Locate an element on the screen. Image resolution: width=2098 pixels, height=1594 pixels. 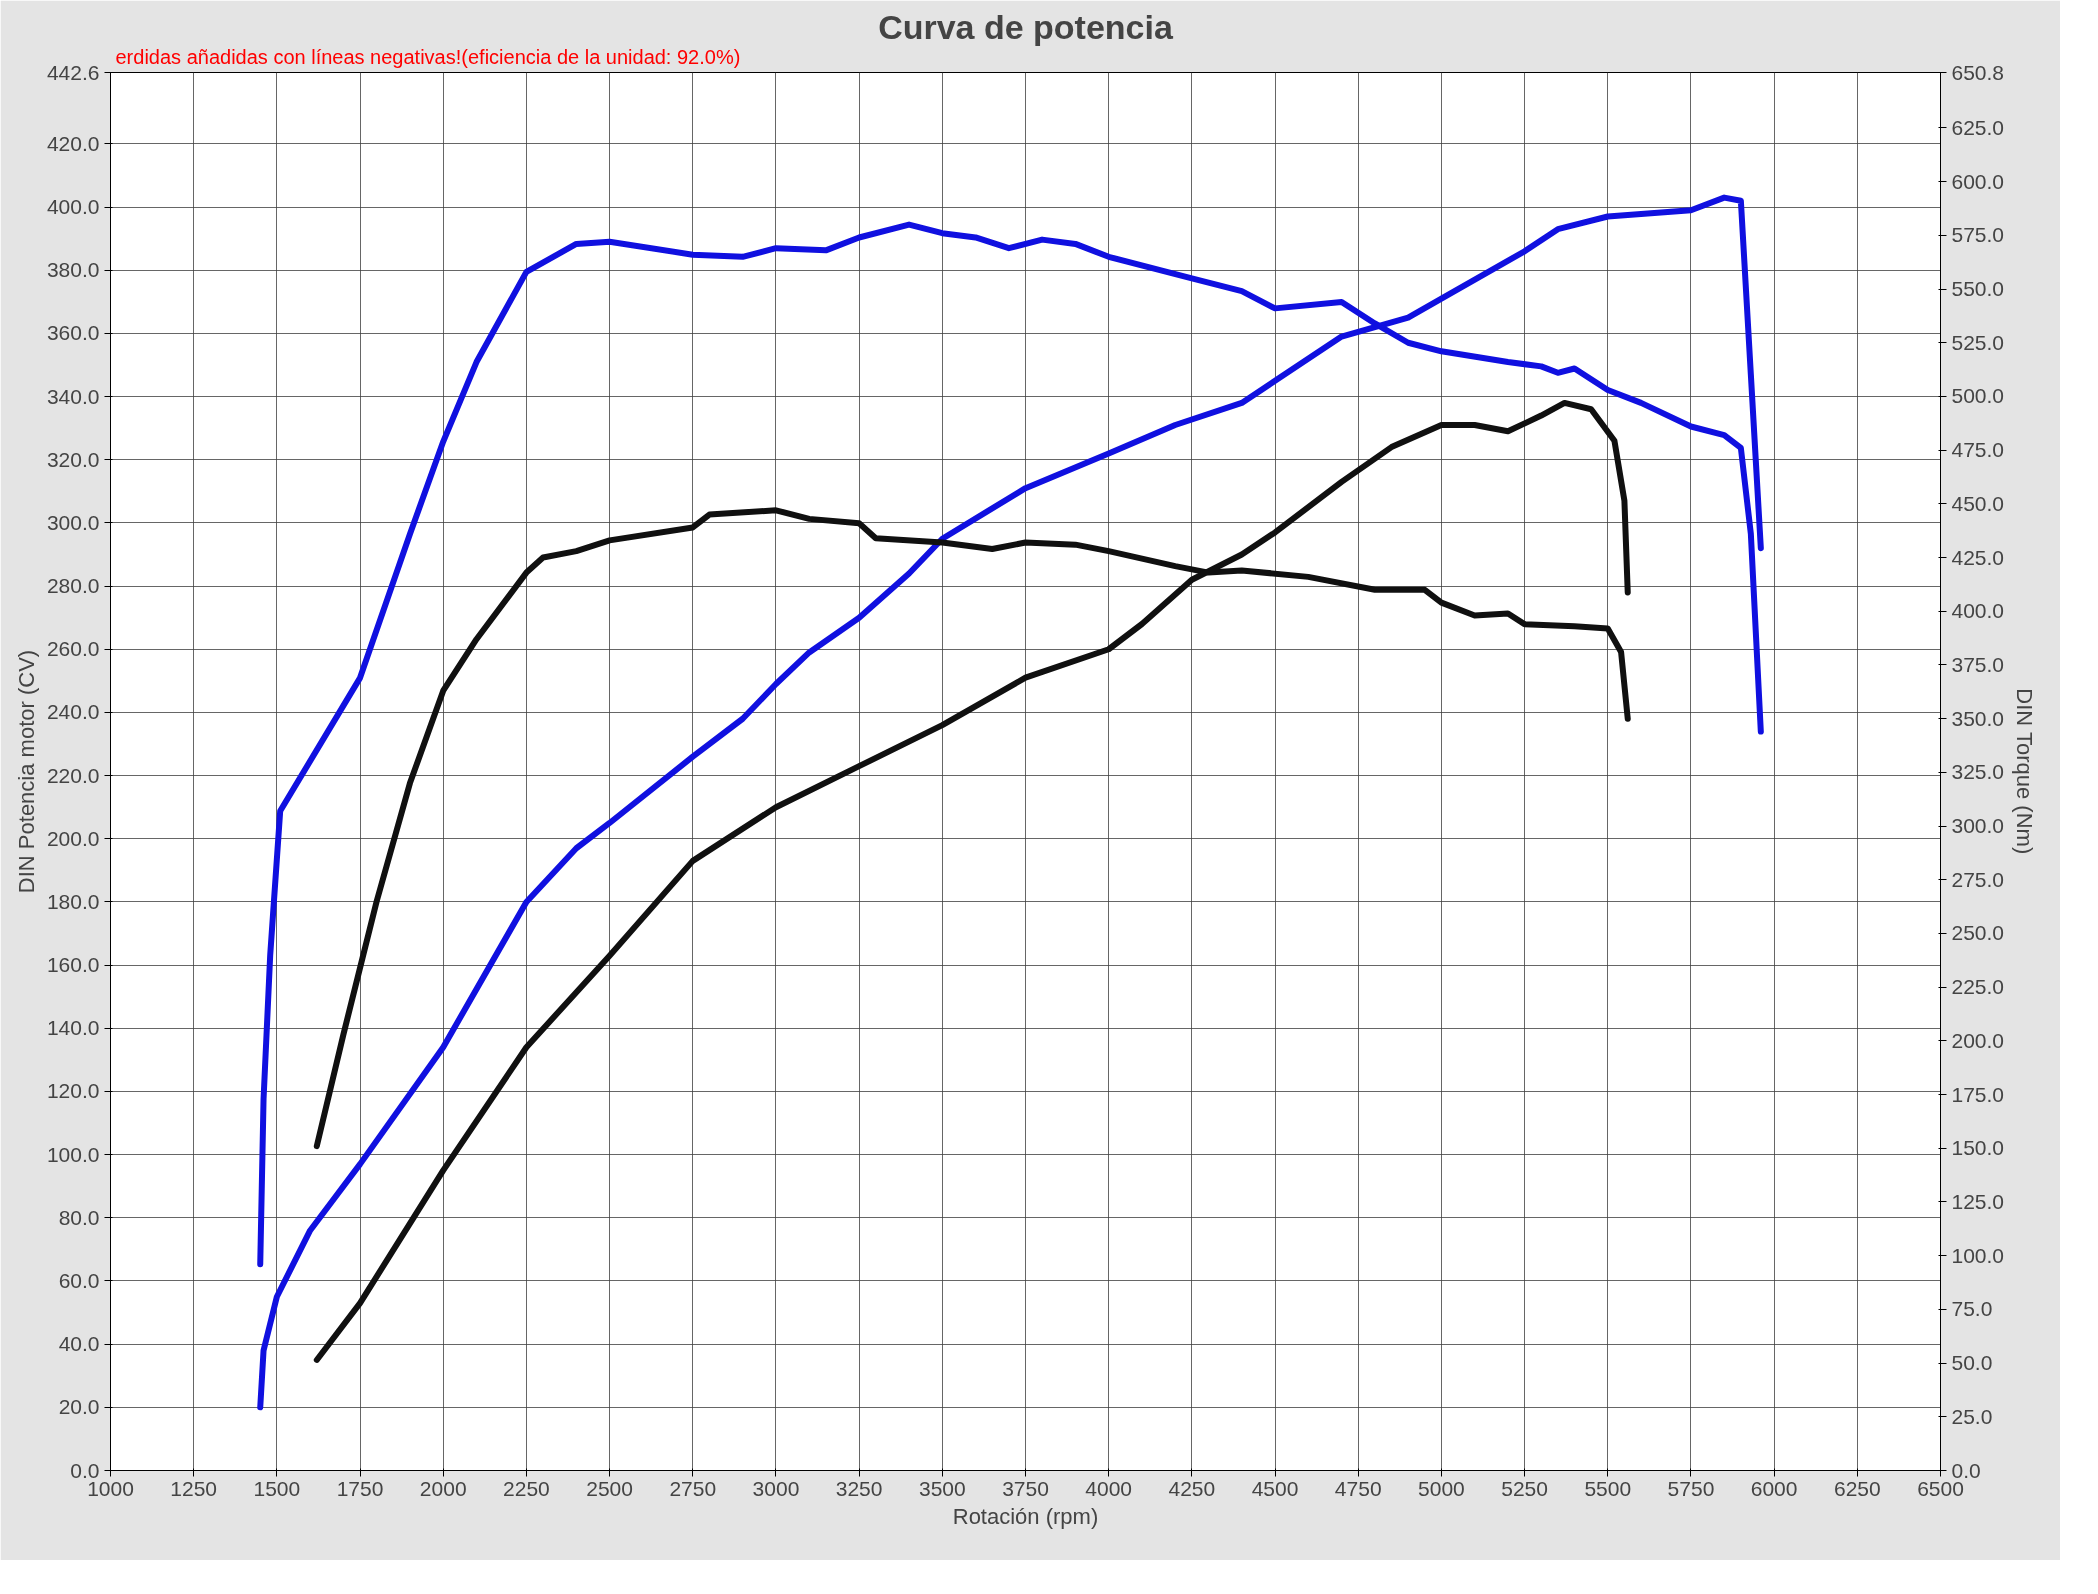
x-tick-label: 4000 is located at coordinates (1109, 1488).